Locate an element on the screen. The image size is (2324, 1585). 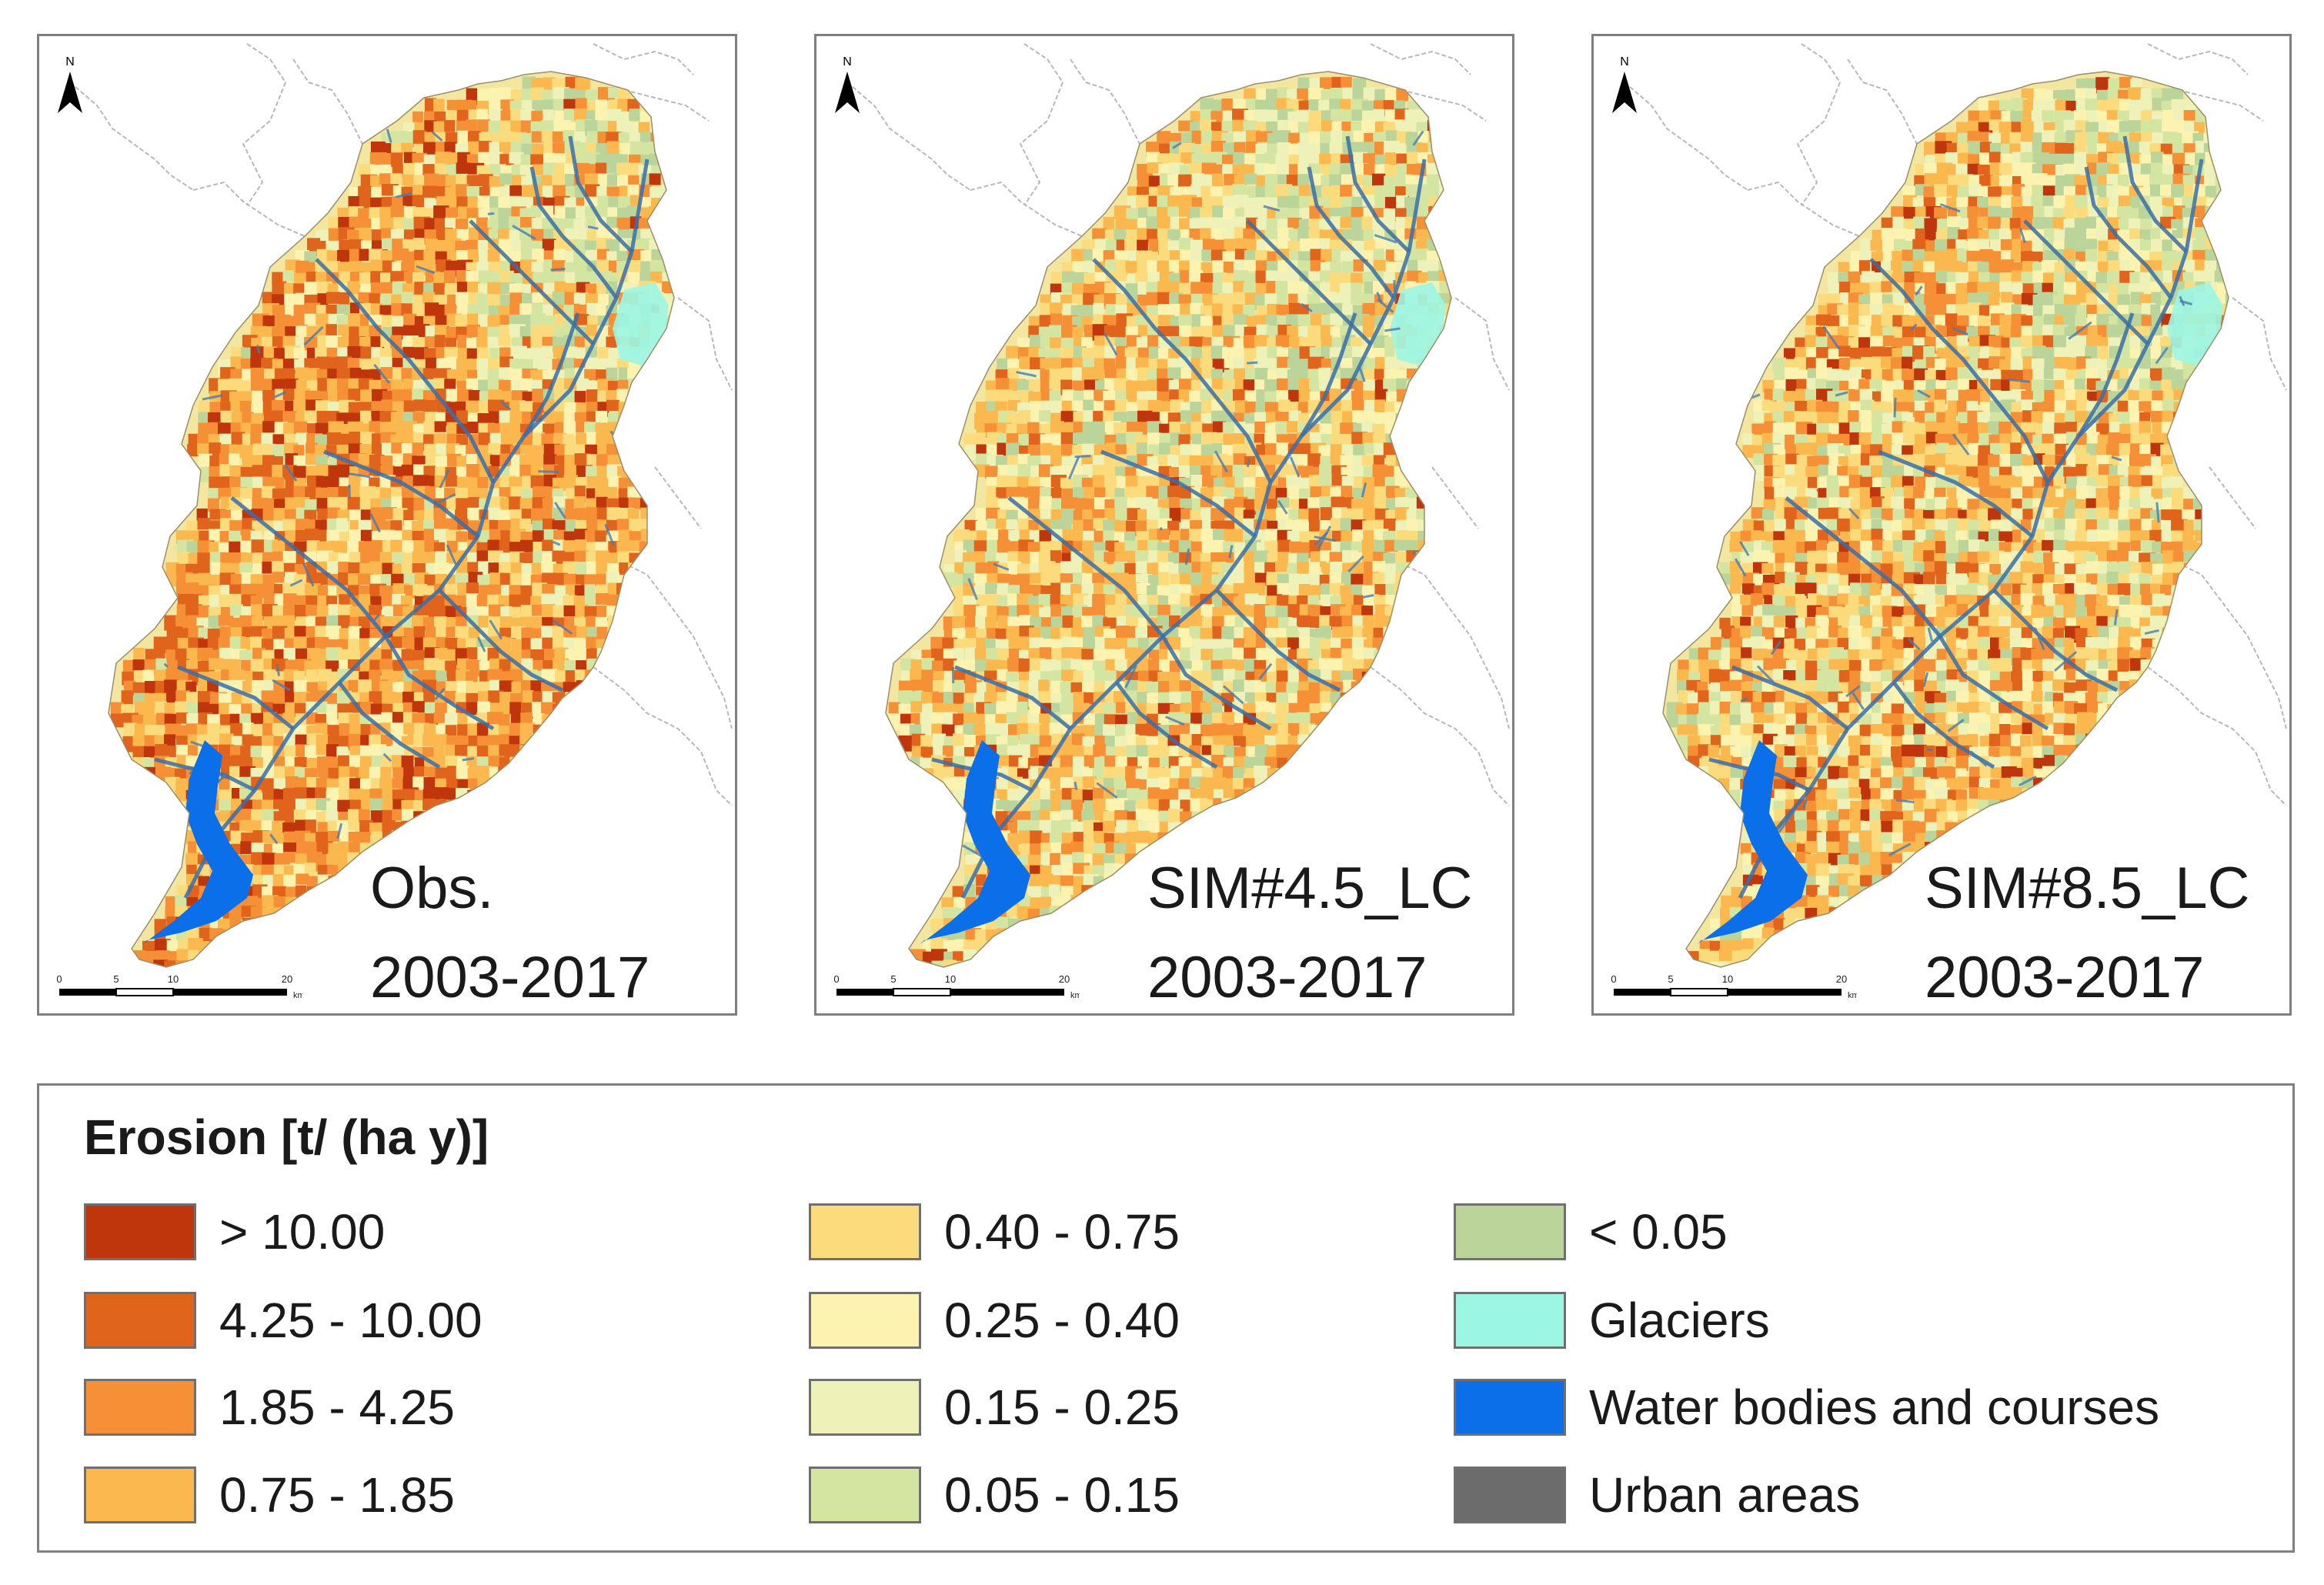
legend-item: Glaciers is located at coordinates (1612, 1320).